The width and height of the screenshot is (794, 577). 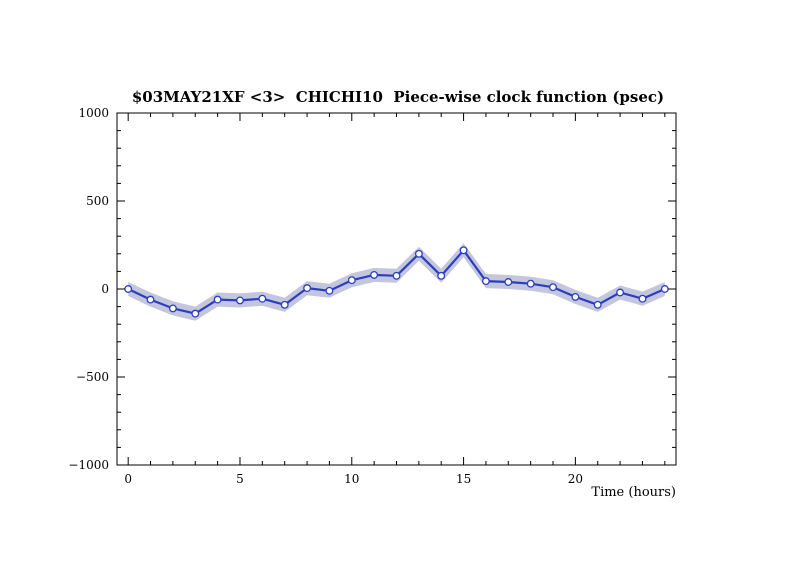 What do you see at coordinates (633, 492) in the screenshot?
I see `x-axis-label: Time (hours)` at bounding box center [633, 492].